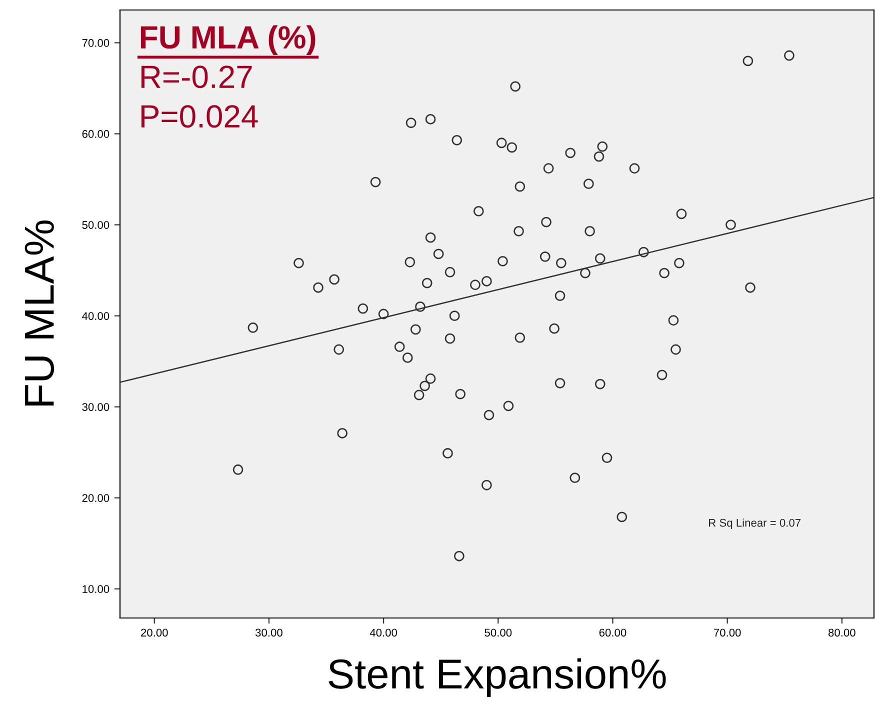 The width and height of the screenshot is (875, 716). Describe the element at coordinates (39, 313) in the screenshot. I see `y-axis-title: FU MLA%` at that location.